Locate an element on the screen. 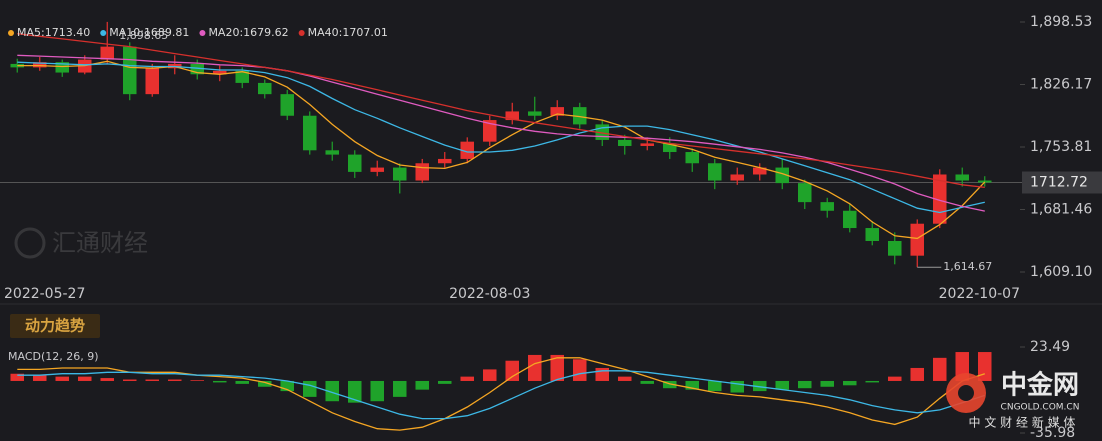  watermark-left: 汇通财经 is located at coordinates (81, 243).